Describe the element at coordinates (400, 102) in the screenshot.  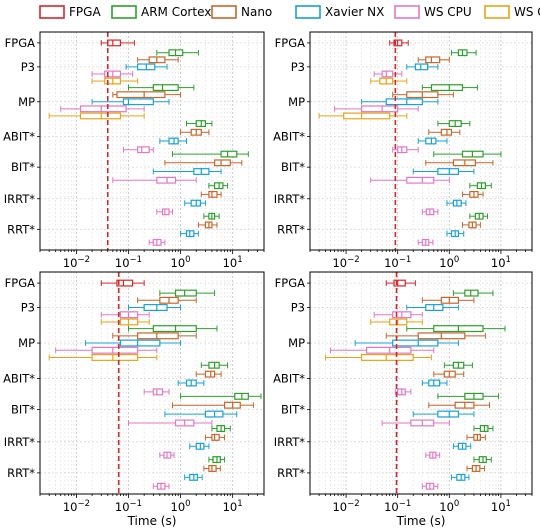
I see `box-mp-xavier-nx` at that location.